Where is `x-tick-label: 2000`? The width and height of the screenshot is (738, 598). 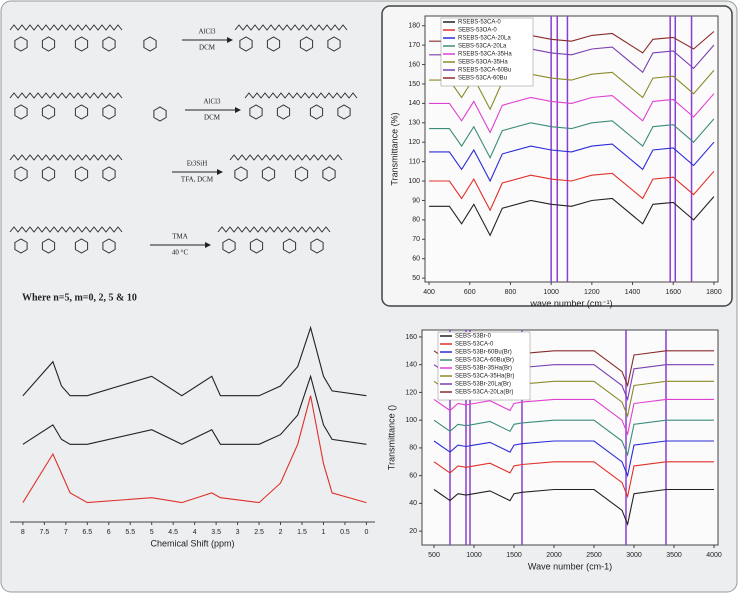
x-tick-label: 2000 is located at coordinates (554, 555).